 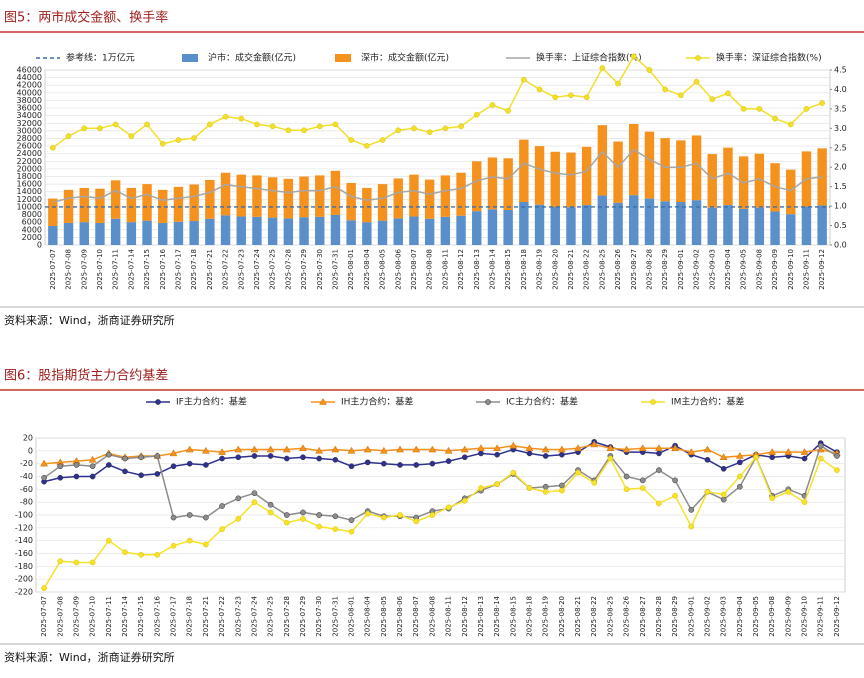 I want to click on x-tick-label: 2025-09-08, so click(x=772, y=616).